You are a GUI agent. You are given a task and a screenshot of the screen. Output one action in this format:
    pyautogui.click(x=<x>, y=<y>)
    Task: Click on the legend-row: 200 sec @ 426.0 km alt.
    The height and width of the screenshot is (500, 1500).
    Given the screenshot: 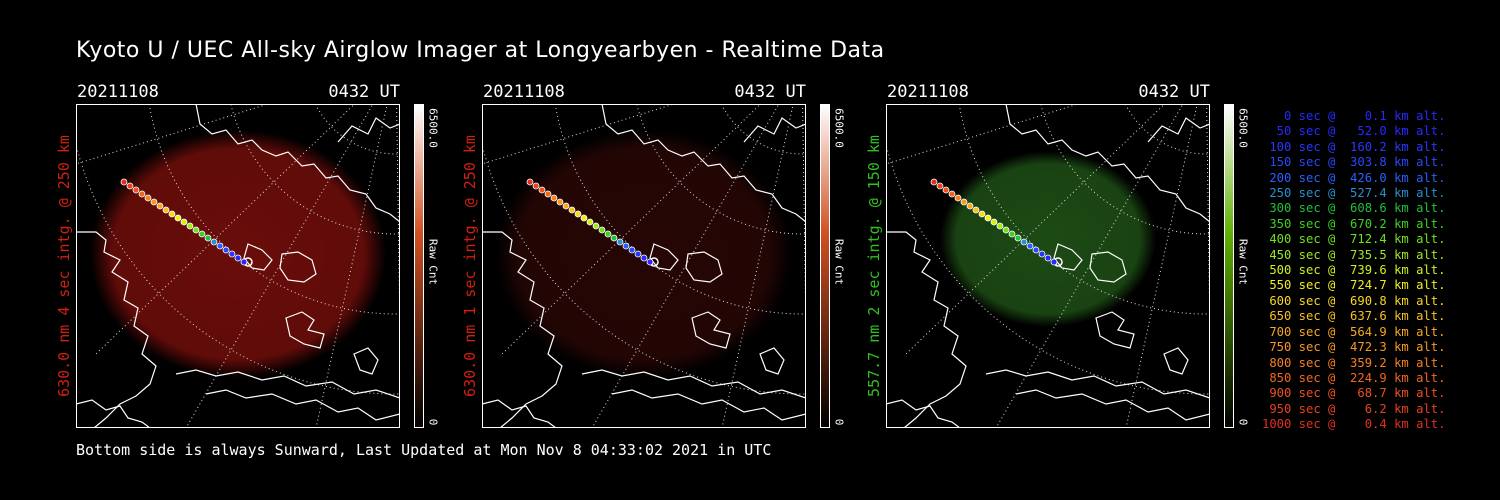 What is the action you would take?
    pyautogui.click(x=1354, y=177)
    